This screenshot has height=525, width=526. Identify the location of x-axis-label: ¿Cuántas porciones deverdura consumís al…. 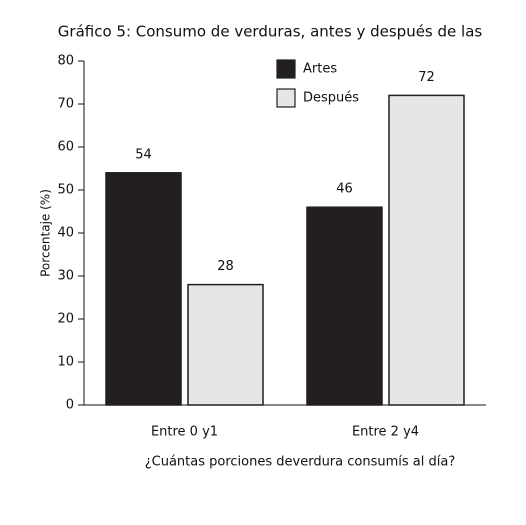
(300, 462).